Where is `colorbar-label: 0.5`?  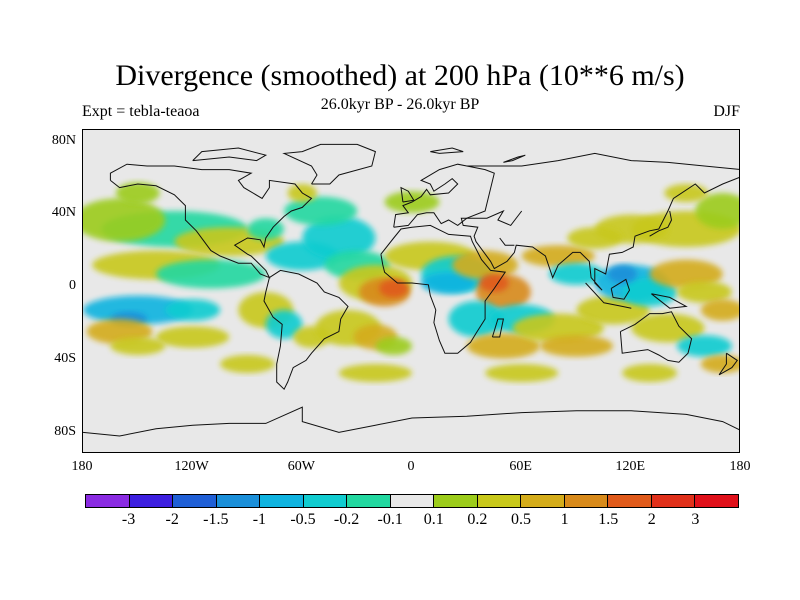
colorbar-label: 0.5 is located at coordinates (521, 519).